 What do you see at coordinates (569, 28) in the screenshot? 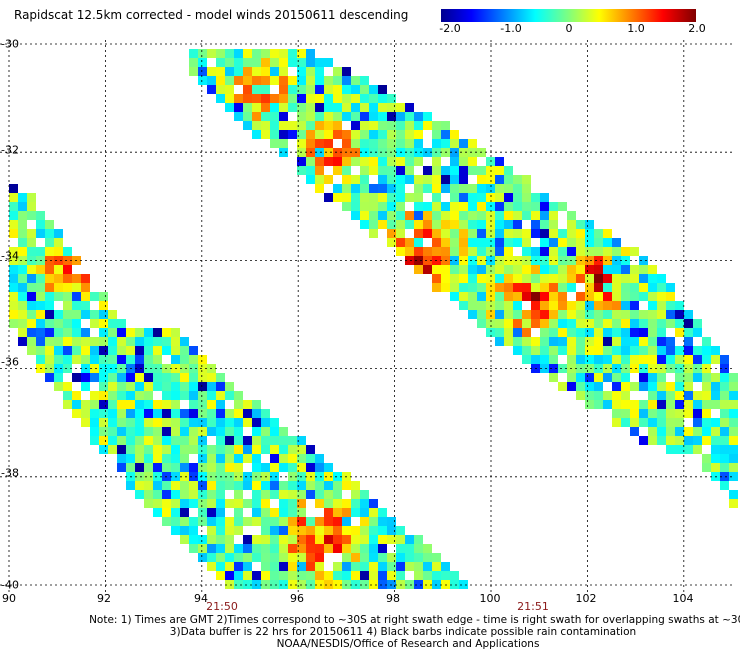
I see `colorbar-tick-label: 0` at bounding box center [569, 28].